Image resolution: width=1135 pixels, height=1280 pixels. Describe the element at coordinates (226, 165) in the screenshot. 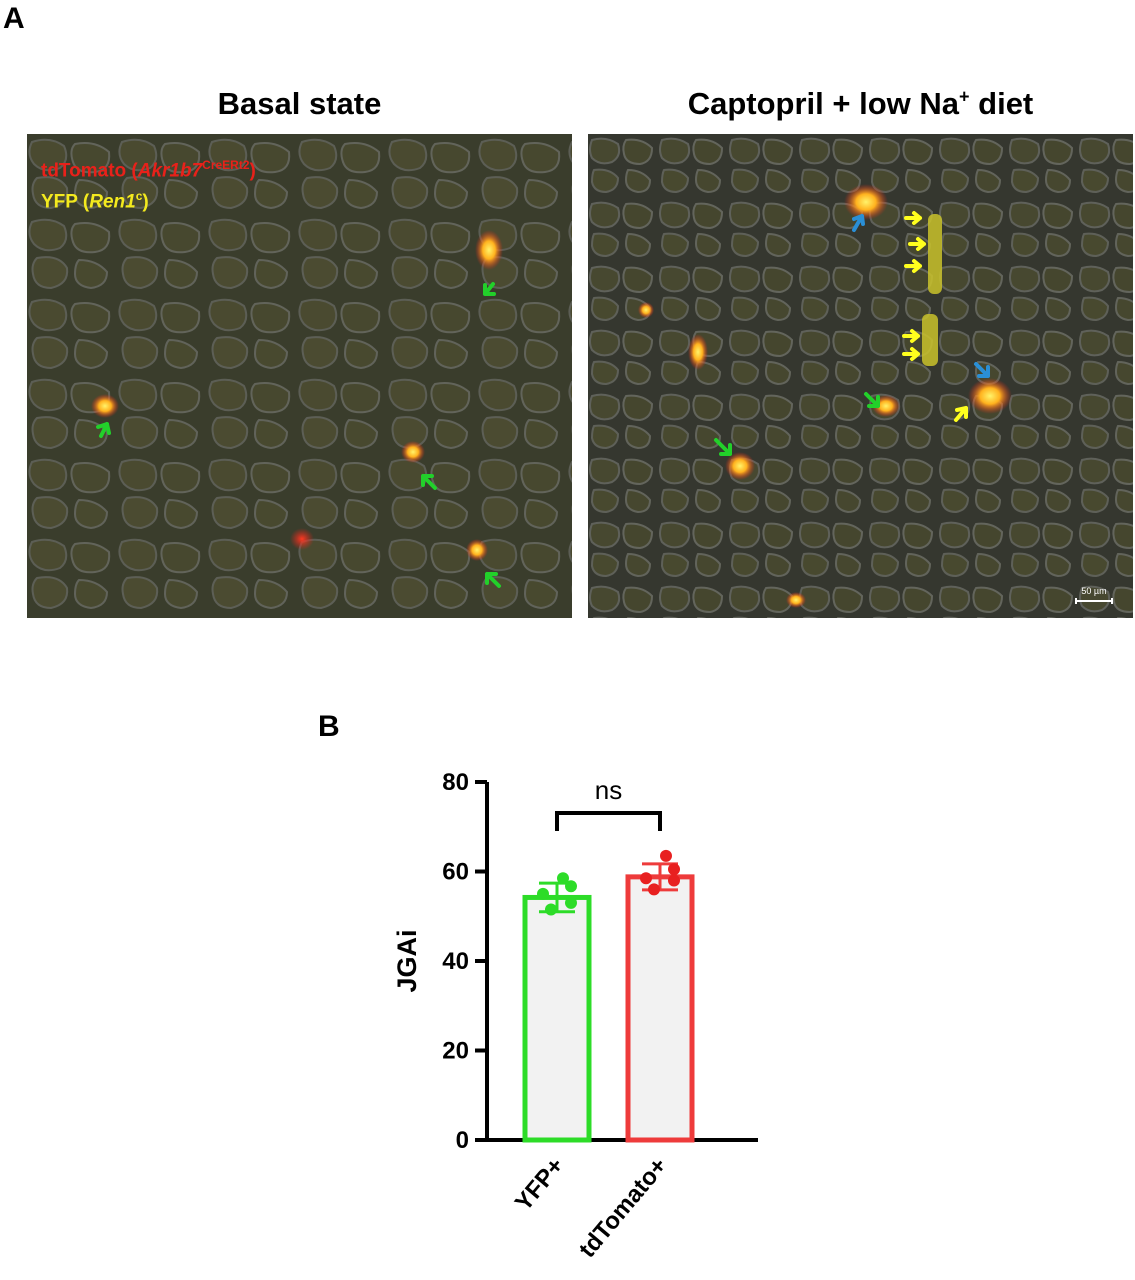

I see `legend-tdtomato-sup: CreERt2` at that location.